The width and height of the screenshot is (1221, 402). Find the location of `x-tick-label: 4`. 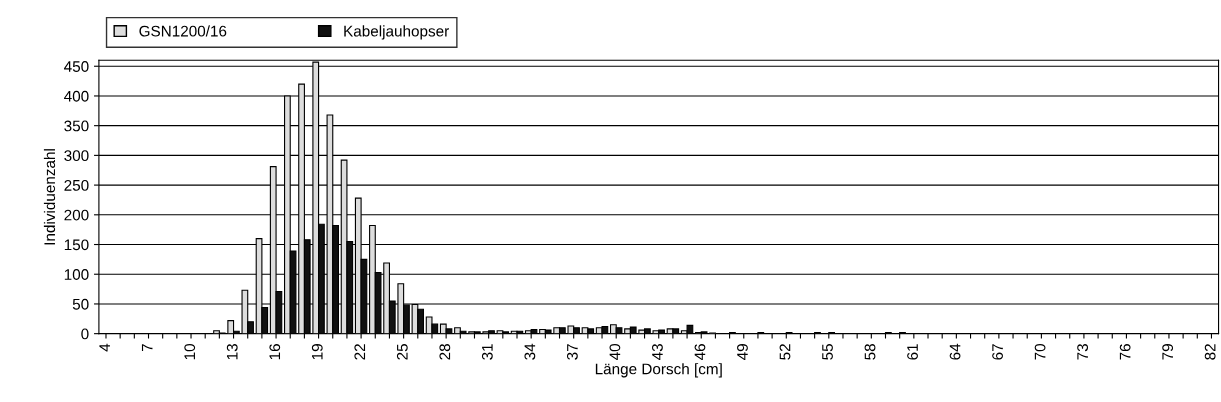

x-tick-label: 4 is located at coordinates (104, 347).